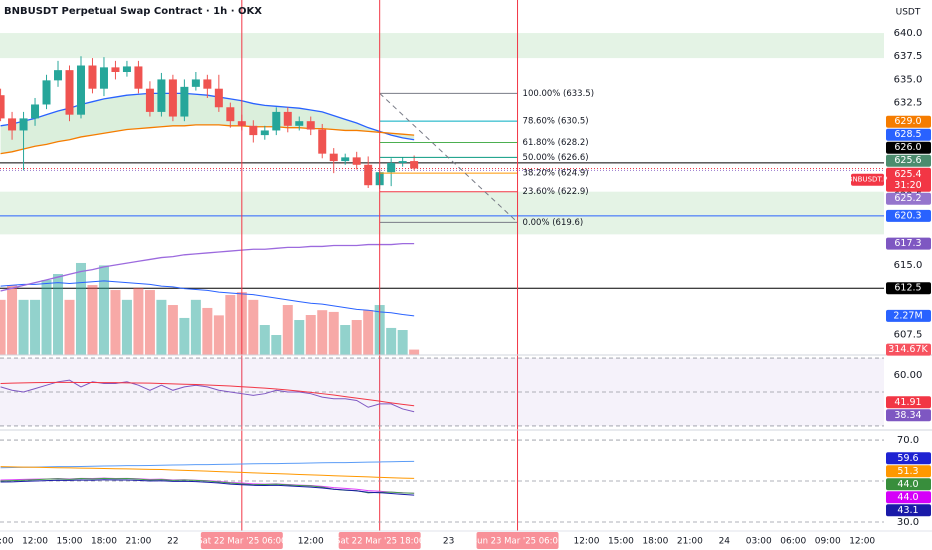 This screenshot has height=550, width=932. I want to click on price-label-text: 51.3, so click(907, 471).